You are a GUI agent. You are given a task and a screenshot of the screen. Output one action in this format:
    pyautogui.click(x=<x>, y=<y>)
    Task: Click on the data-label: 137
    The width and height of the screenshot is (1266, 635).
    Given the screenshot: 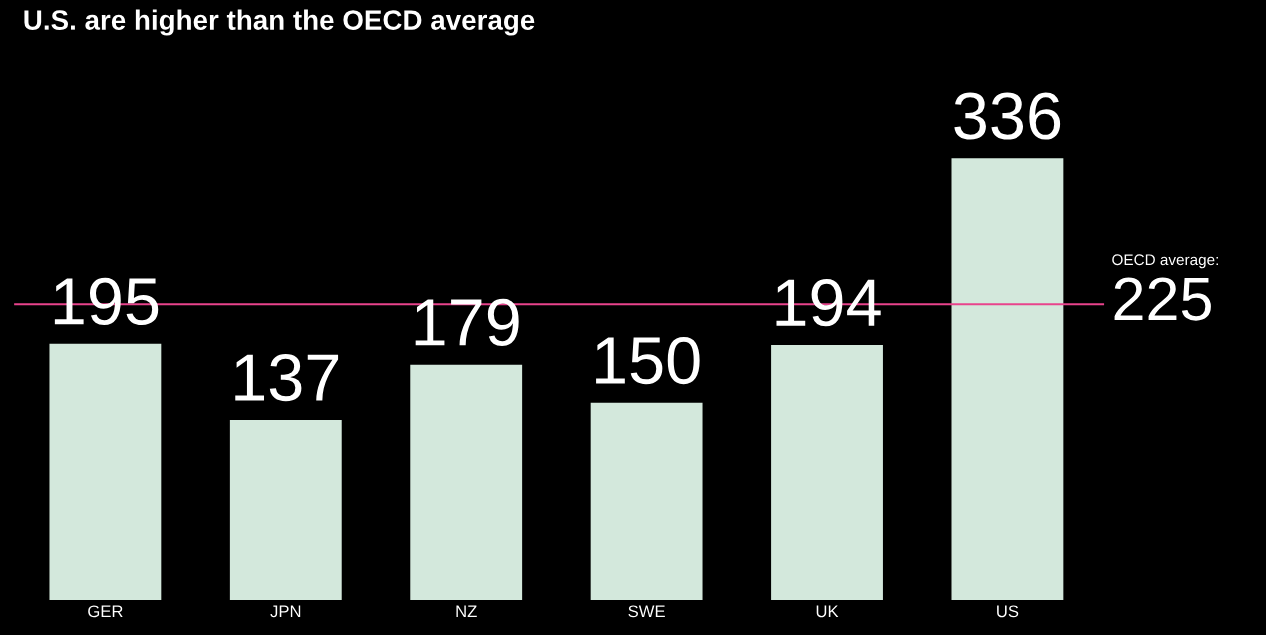 What is the action you would take?
    pyautogui.click(x=287, y=378)
    